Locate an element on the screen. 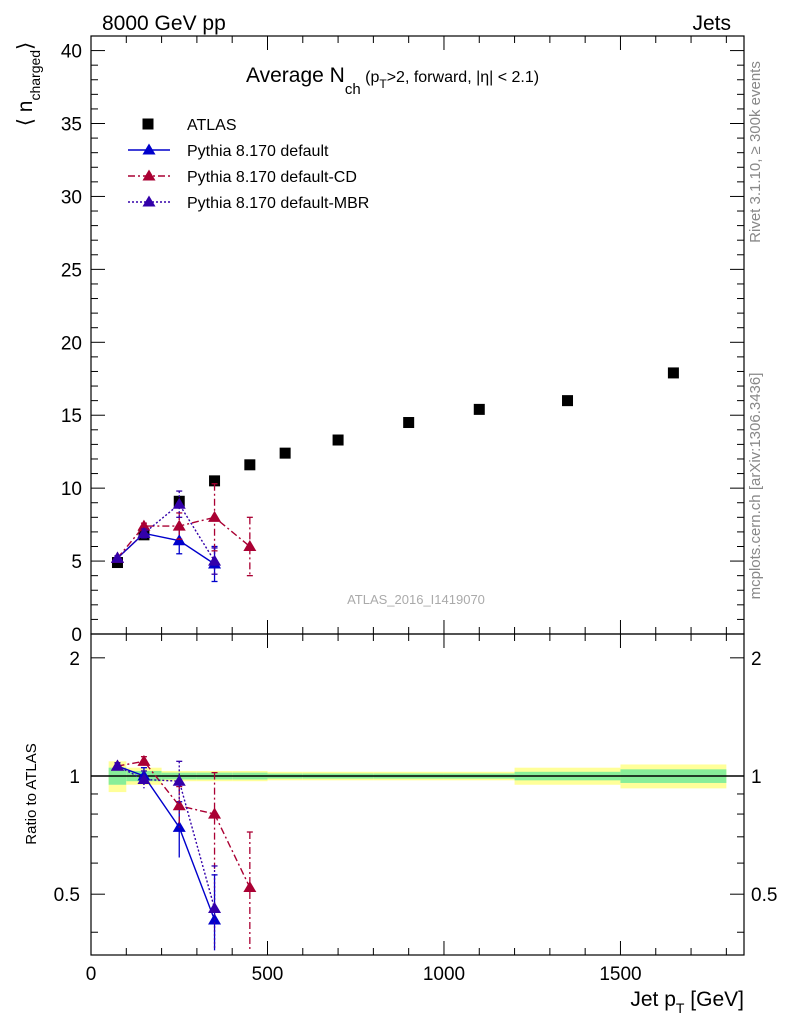 This screenshot has width=786, height=1024. svg-text: ⟨ ncharged⟩ is located at coordinates (28, 84).